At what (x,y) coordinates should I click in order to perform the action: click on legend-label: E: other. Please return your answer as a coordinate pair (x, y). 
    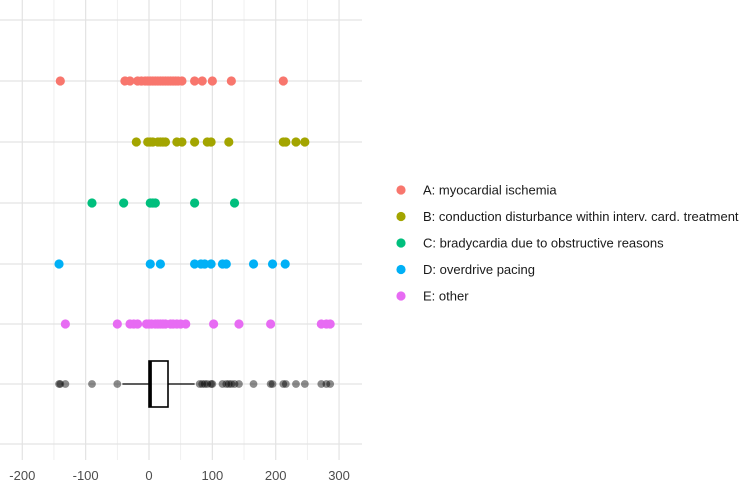
    Looking at the image, I should click on (446, 296).